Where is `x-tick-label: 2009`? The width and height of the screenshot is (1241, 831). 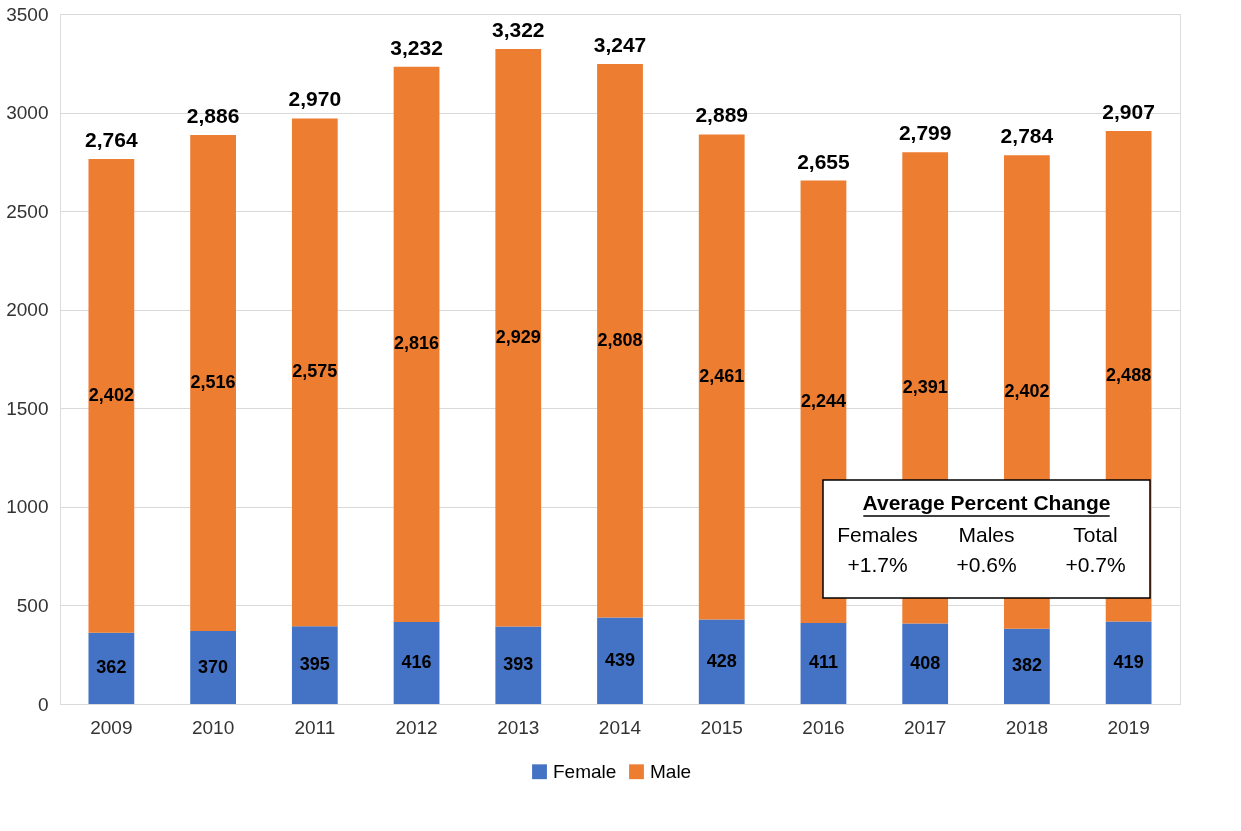
x-tick-label: 2009 is located at coordinates (111, 727).